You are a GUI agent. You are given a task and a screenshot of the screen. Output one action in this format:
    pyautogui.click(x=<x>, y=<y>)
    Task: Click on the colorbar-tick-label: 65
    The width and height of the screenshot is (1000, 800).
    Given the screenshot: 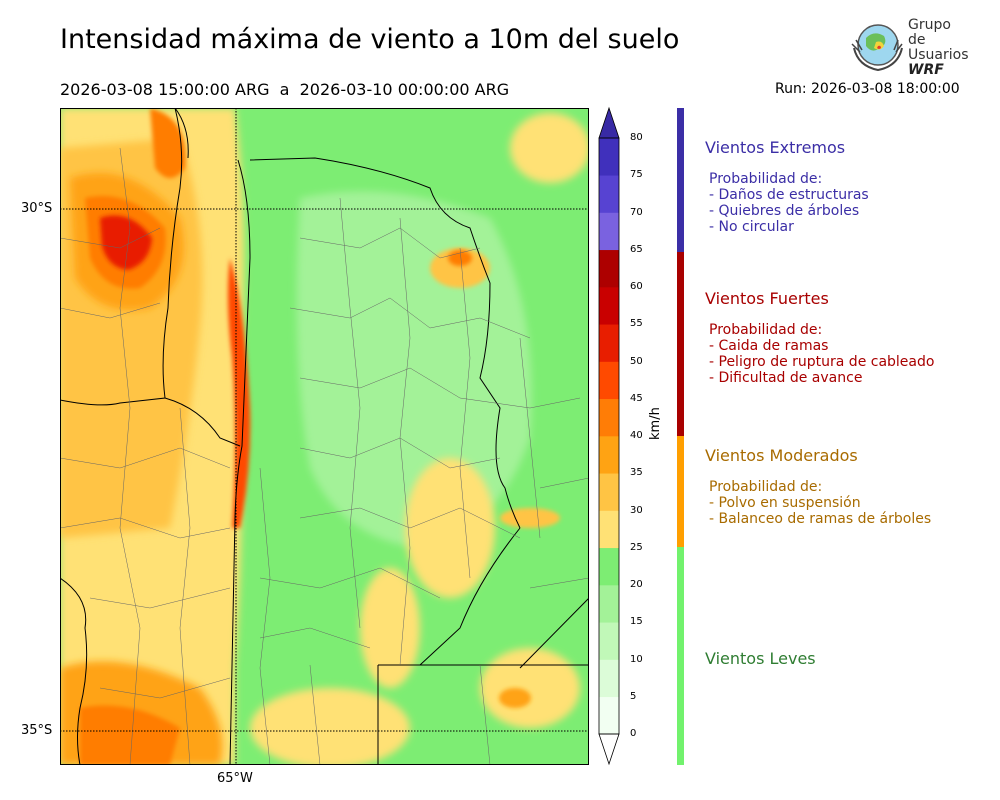 What is the action you would take?
    pyautogui.click(x=636, y=249)
    